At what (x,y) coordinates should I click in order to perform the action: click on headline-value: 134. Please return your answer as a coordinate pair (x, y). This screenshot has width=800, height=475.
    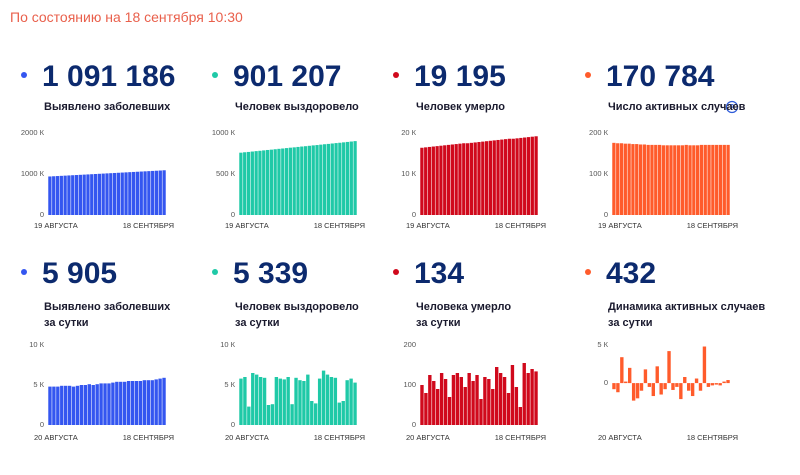
    Looking at the image, I should click on (439, 273).